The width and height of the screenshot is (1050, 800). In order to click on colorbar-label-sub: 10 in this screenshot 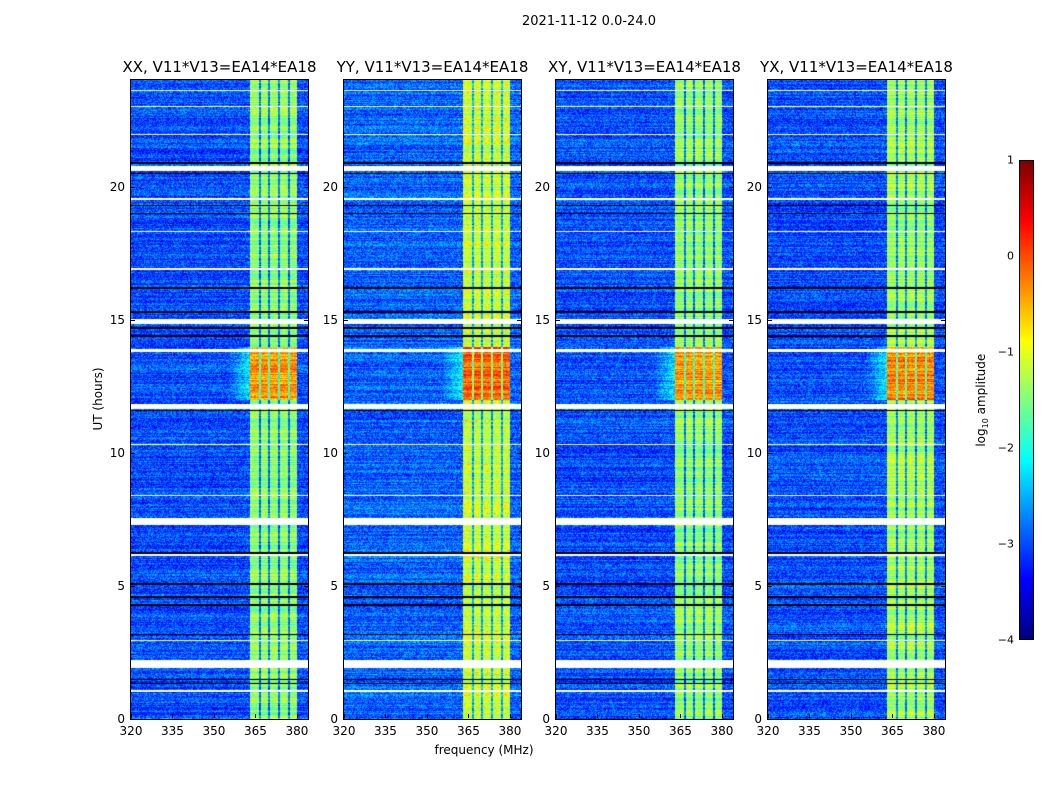, I will do `click(986, 423)`.